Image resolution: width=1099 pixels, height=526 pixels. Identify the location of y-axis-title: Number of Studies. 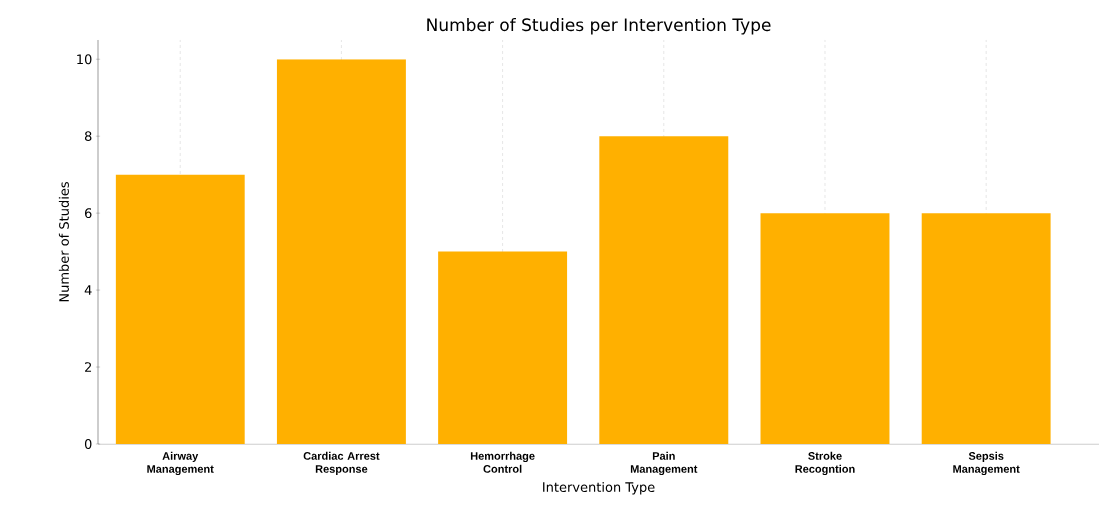
(63, 242).